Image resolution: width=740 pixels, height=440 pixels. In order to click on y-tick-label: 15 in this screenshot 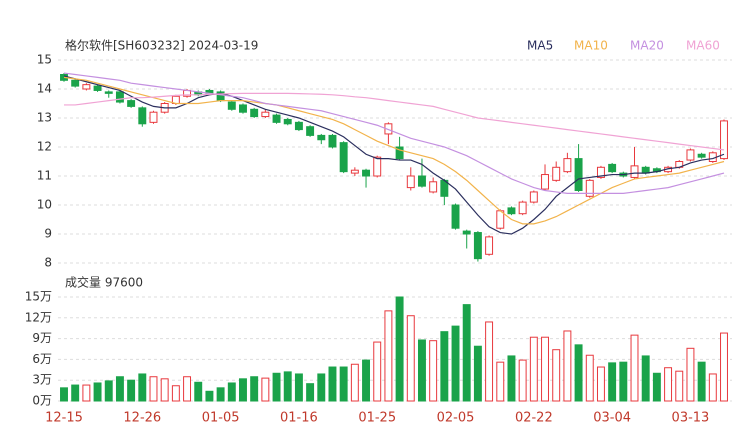, I will do `click(44, 60)`.